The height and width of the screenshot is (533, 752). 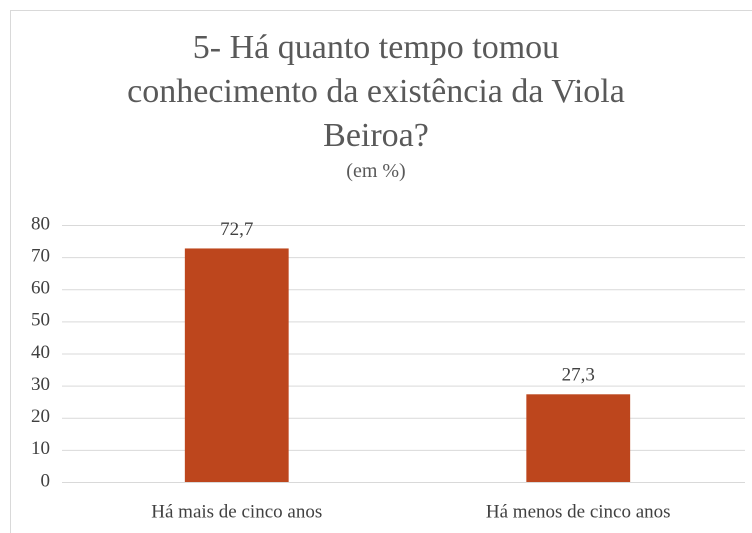 What do you see at coordinates (40, 416) in the screenshot?
I see `y-tick-label: 20` at bounding box center [40, 416].